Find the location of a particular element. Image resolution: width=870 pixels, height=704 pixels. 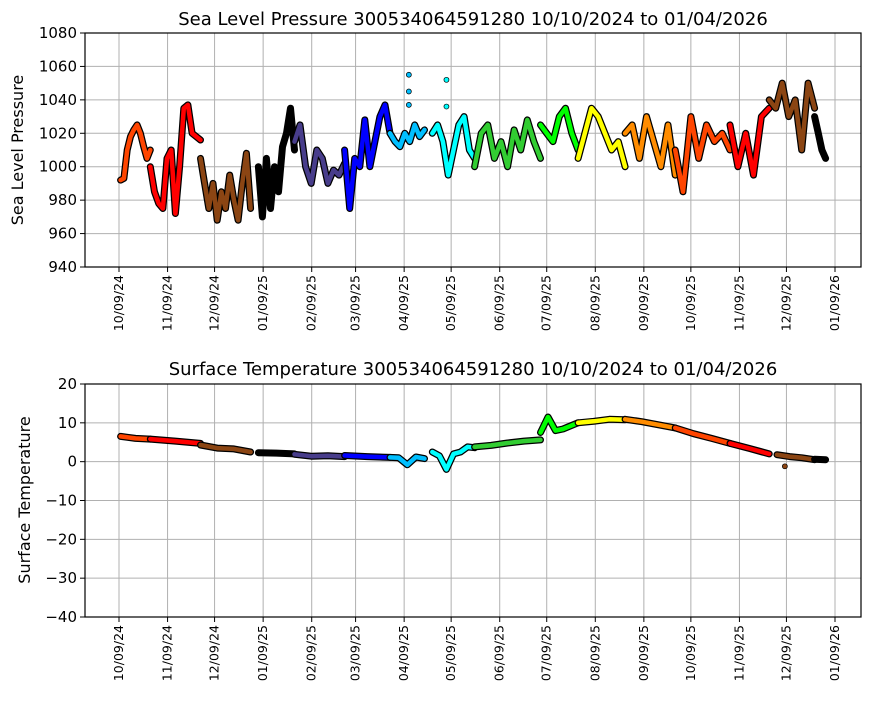

y-tick-label: 10 is located at coordinates (67, 423).